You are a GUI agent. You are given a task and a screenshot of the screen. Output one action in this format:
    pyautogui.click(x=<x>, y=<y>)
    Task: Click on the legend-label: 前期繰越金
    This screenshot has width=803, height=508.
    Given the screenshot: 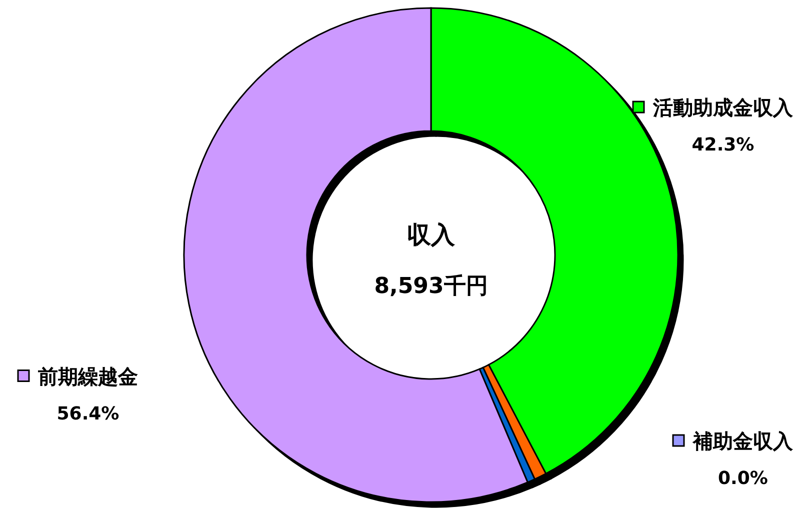 What is the action you would take?
    pyautogui.click(x=87, y=376)
    